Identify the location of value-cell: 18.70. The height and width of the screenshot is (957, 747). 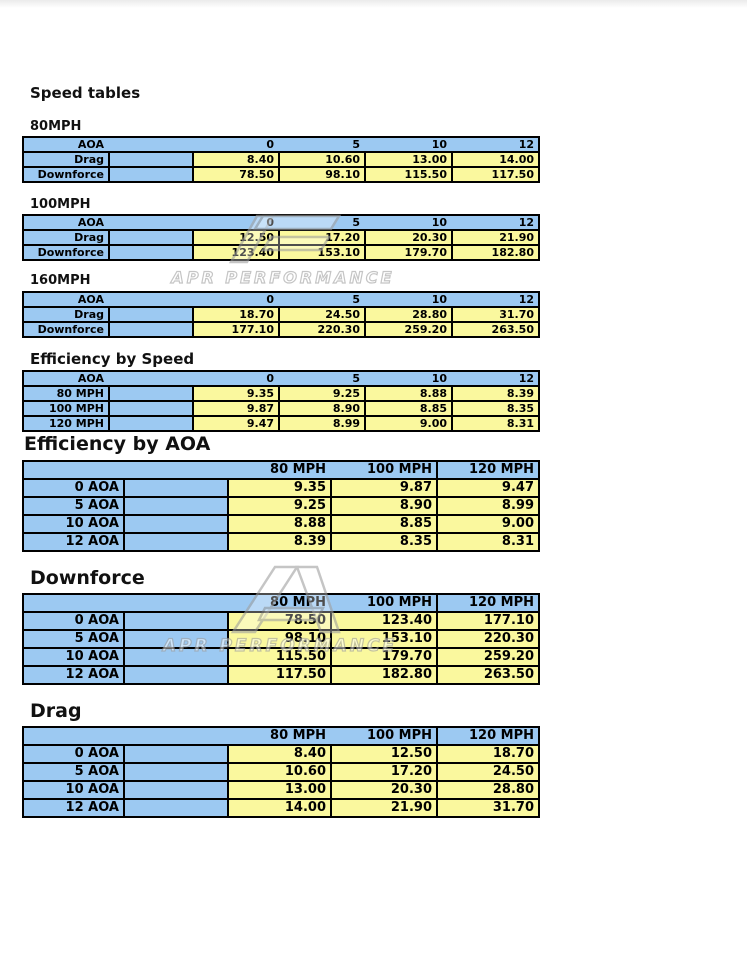
(236, 314).